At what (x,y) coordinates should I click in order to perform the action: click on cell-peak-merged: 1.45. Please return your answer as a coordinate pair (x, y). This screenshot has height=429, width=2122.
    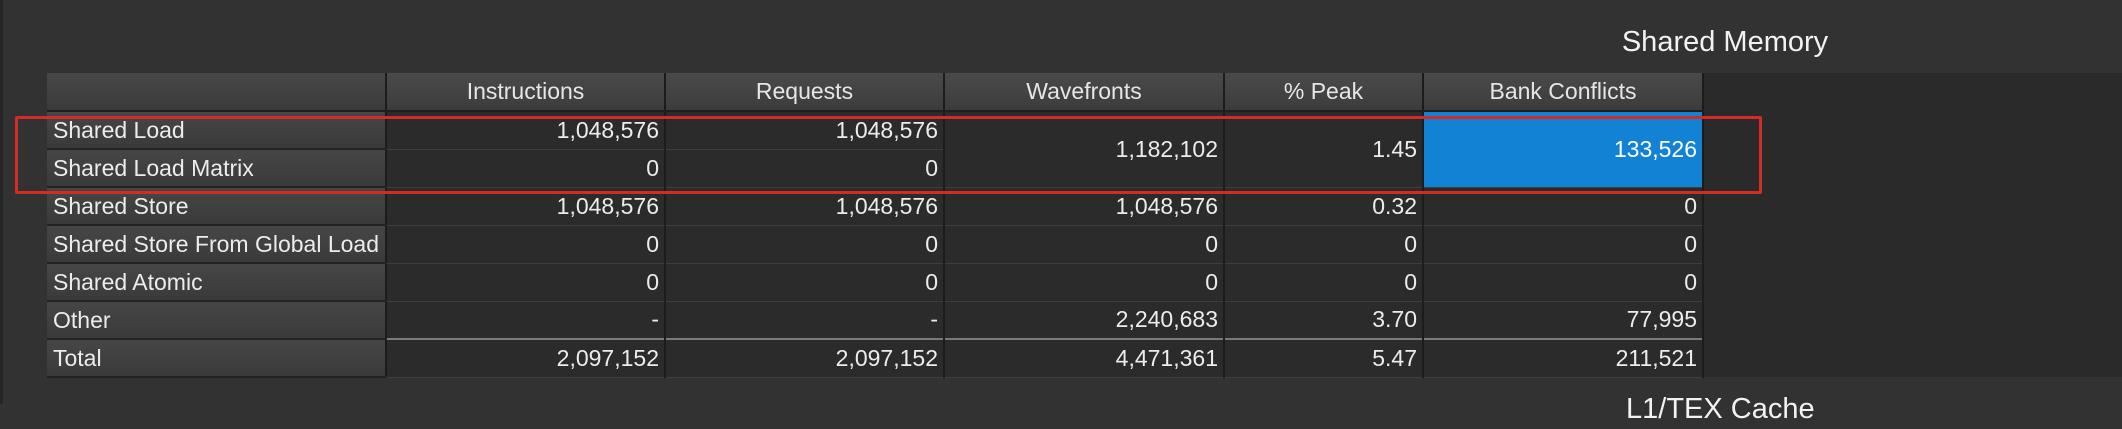
    Looking at the image, I should click on (1324, 149).